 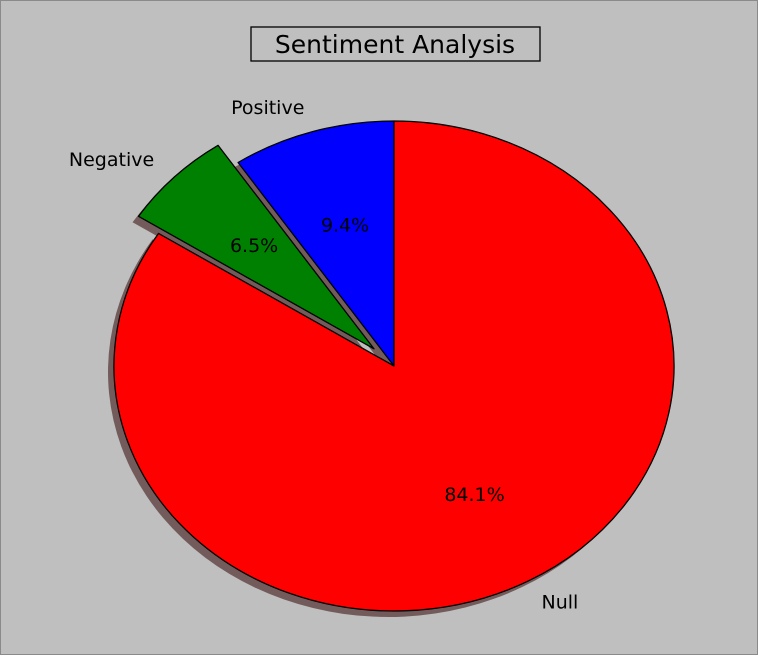 What do you see at coordinates (267, 108) in the screenshot?
I see `category-label-positive: Positive` at bounding box center [267, 108].